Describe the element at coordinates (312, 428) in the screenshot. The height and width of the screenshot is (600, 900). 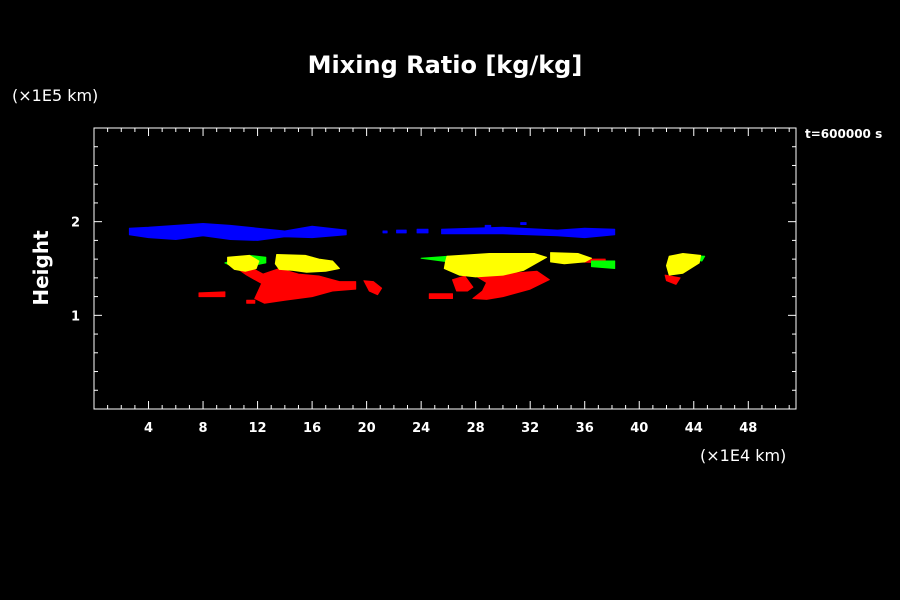
I see `x-tick-label: 16` at that location.